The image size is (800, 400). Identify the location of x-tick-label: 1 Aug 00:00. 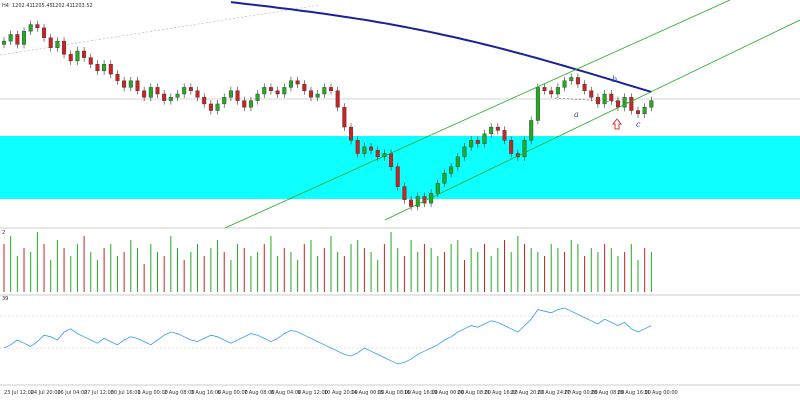
(152, 393).